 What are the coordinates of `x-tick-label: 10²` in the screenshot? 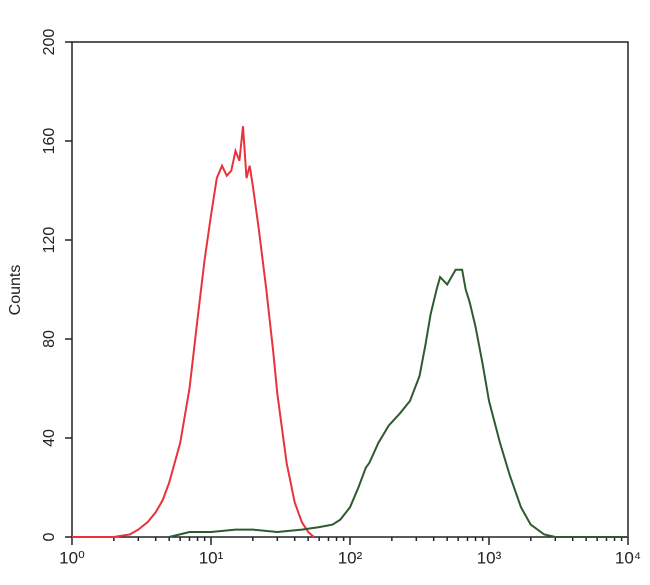 It's located at (350, 557).